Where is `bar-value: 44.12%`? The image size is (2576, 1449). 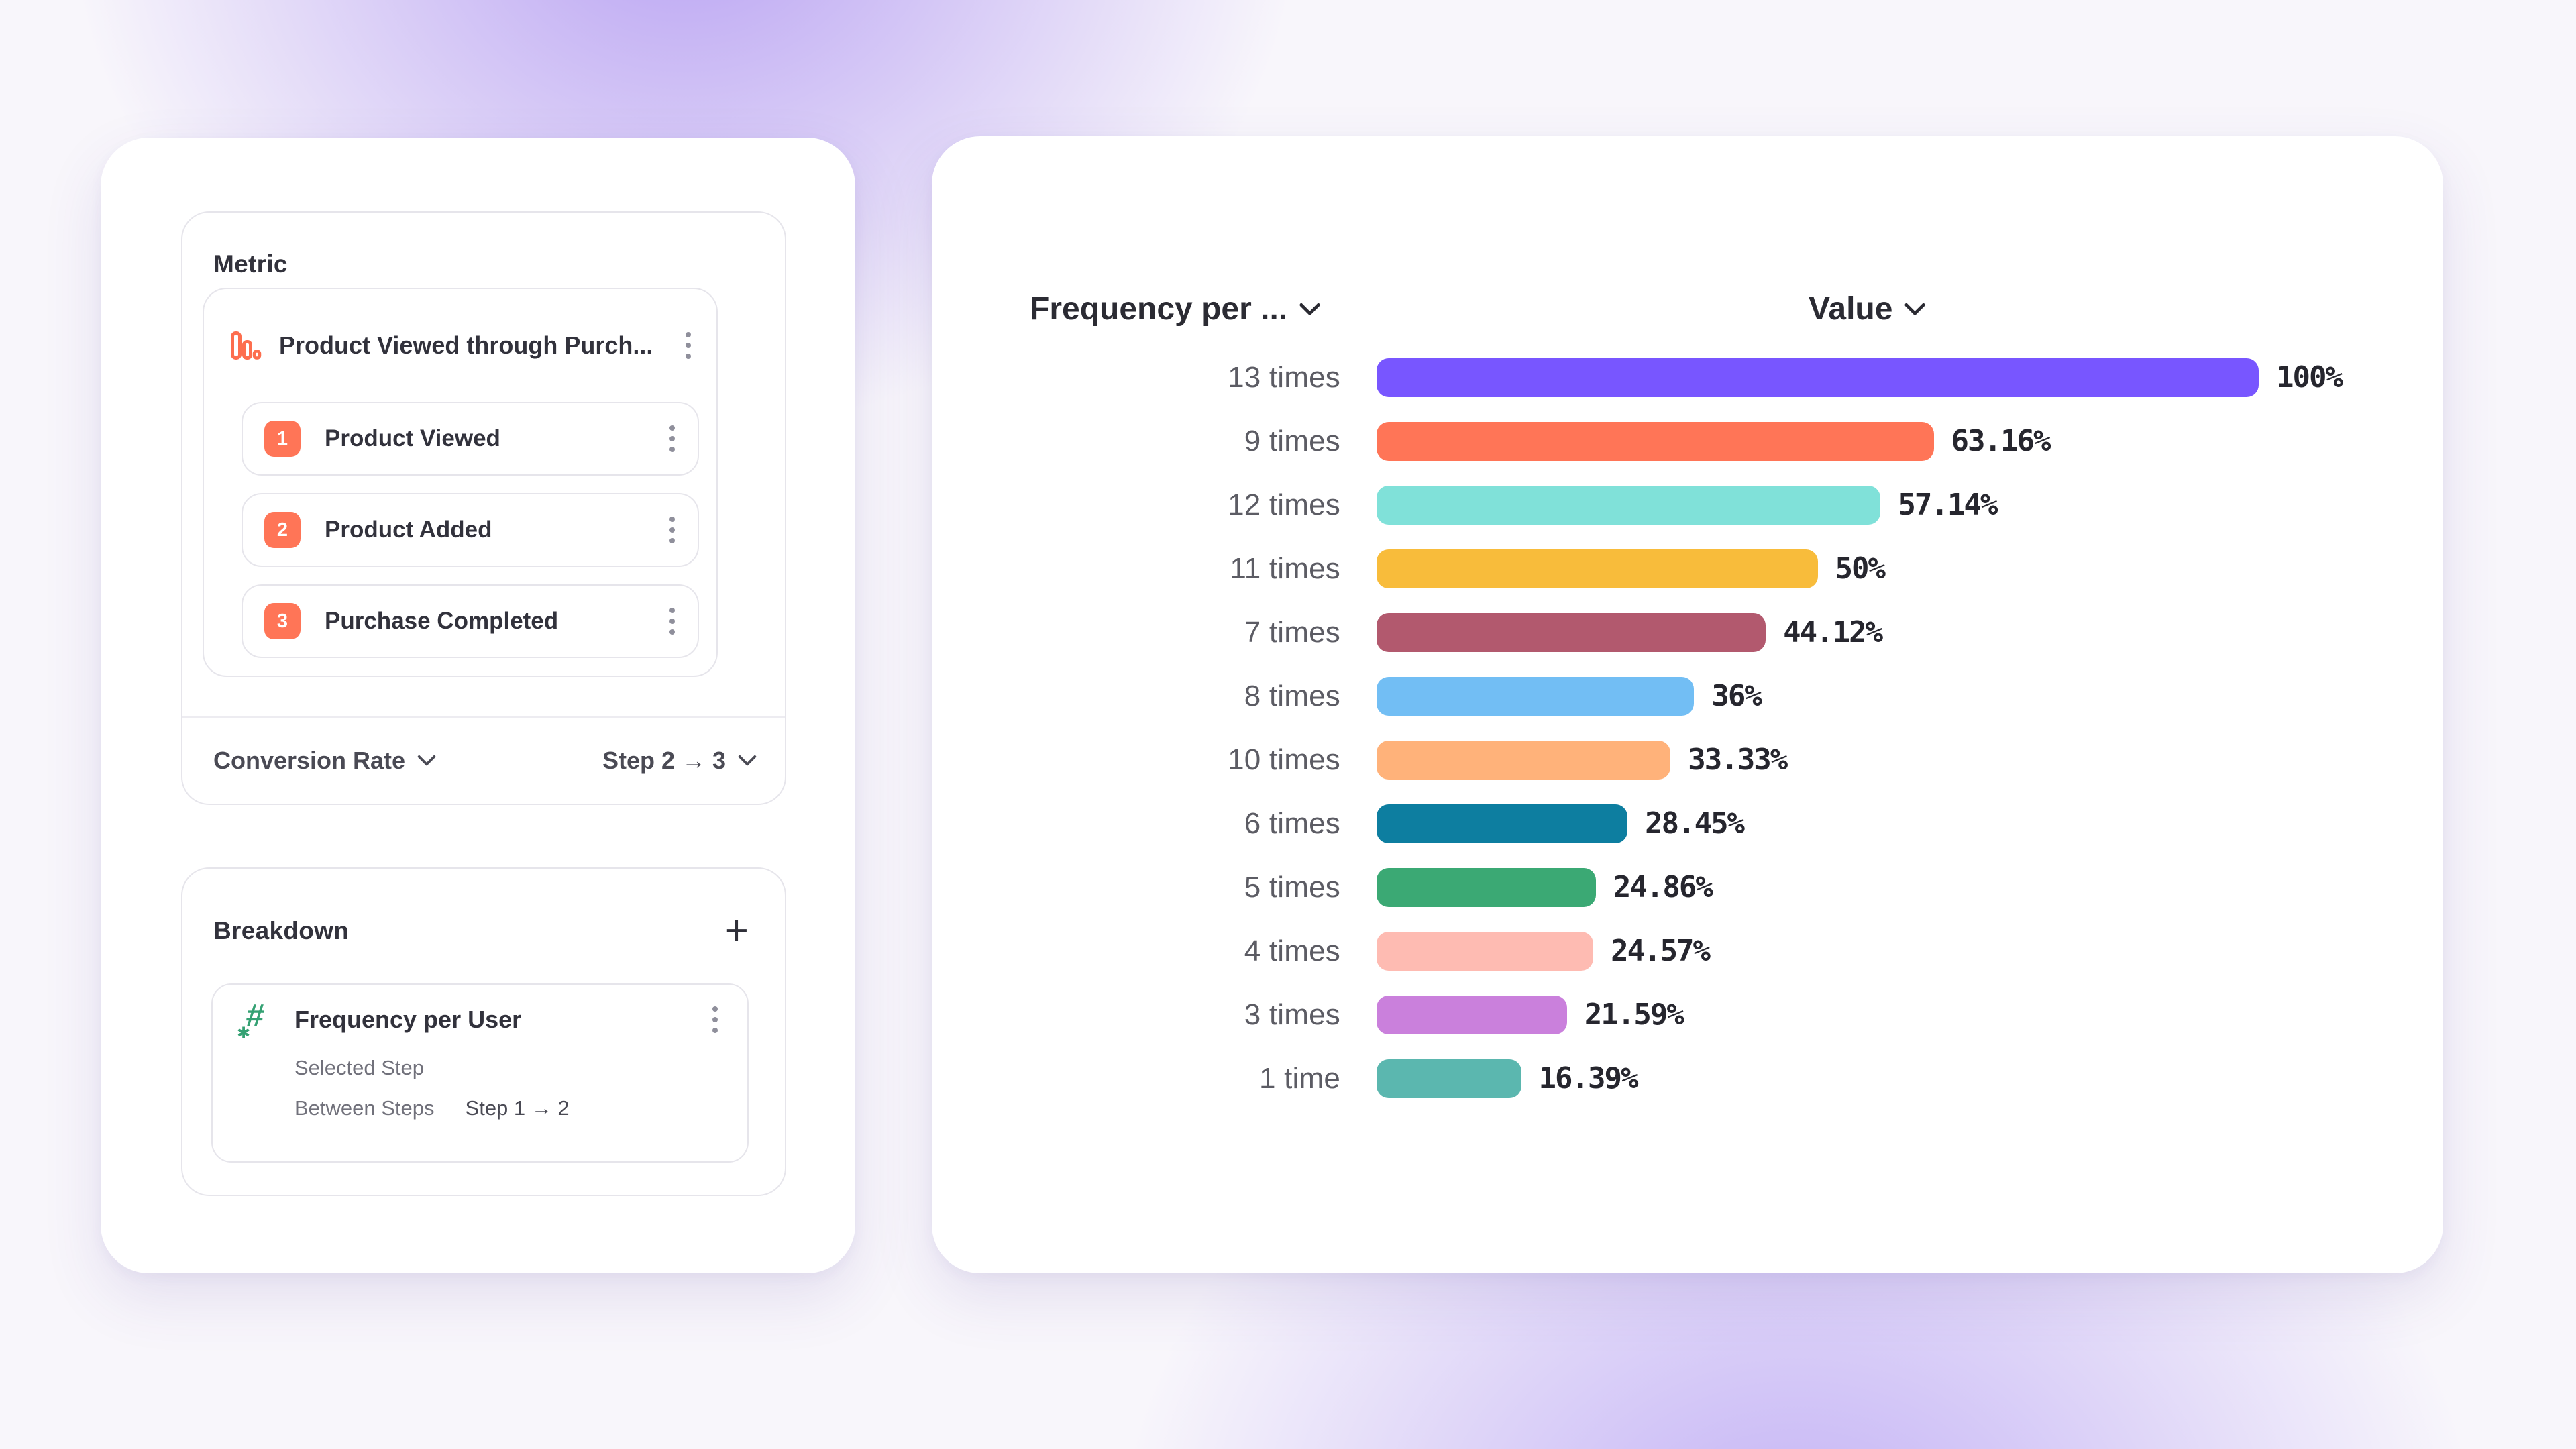
bar-value: 44.12% is located at coordinates (1833, 632).